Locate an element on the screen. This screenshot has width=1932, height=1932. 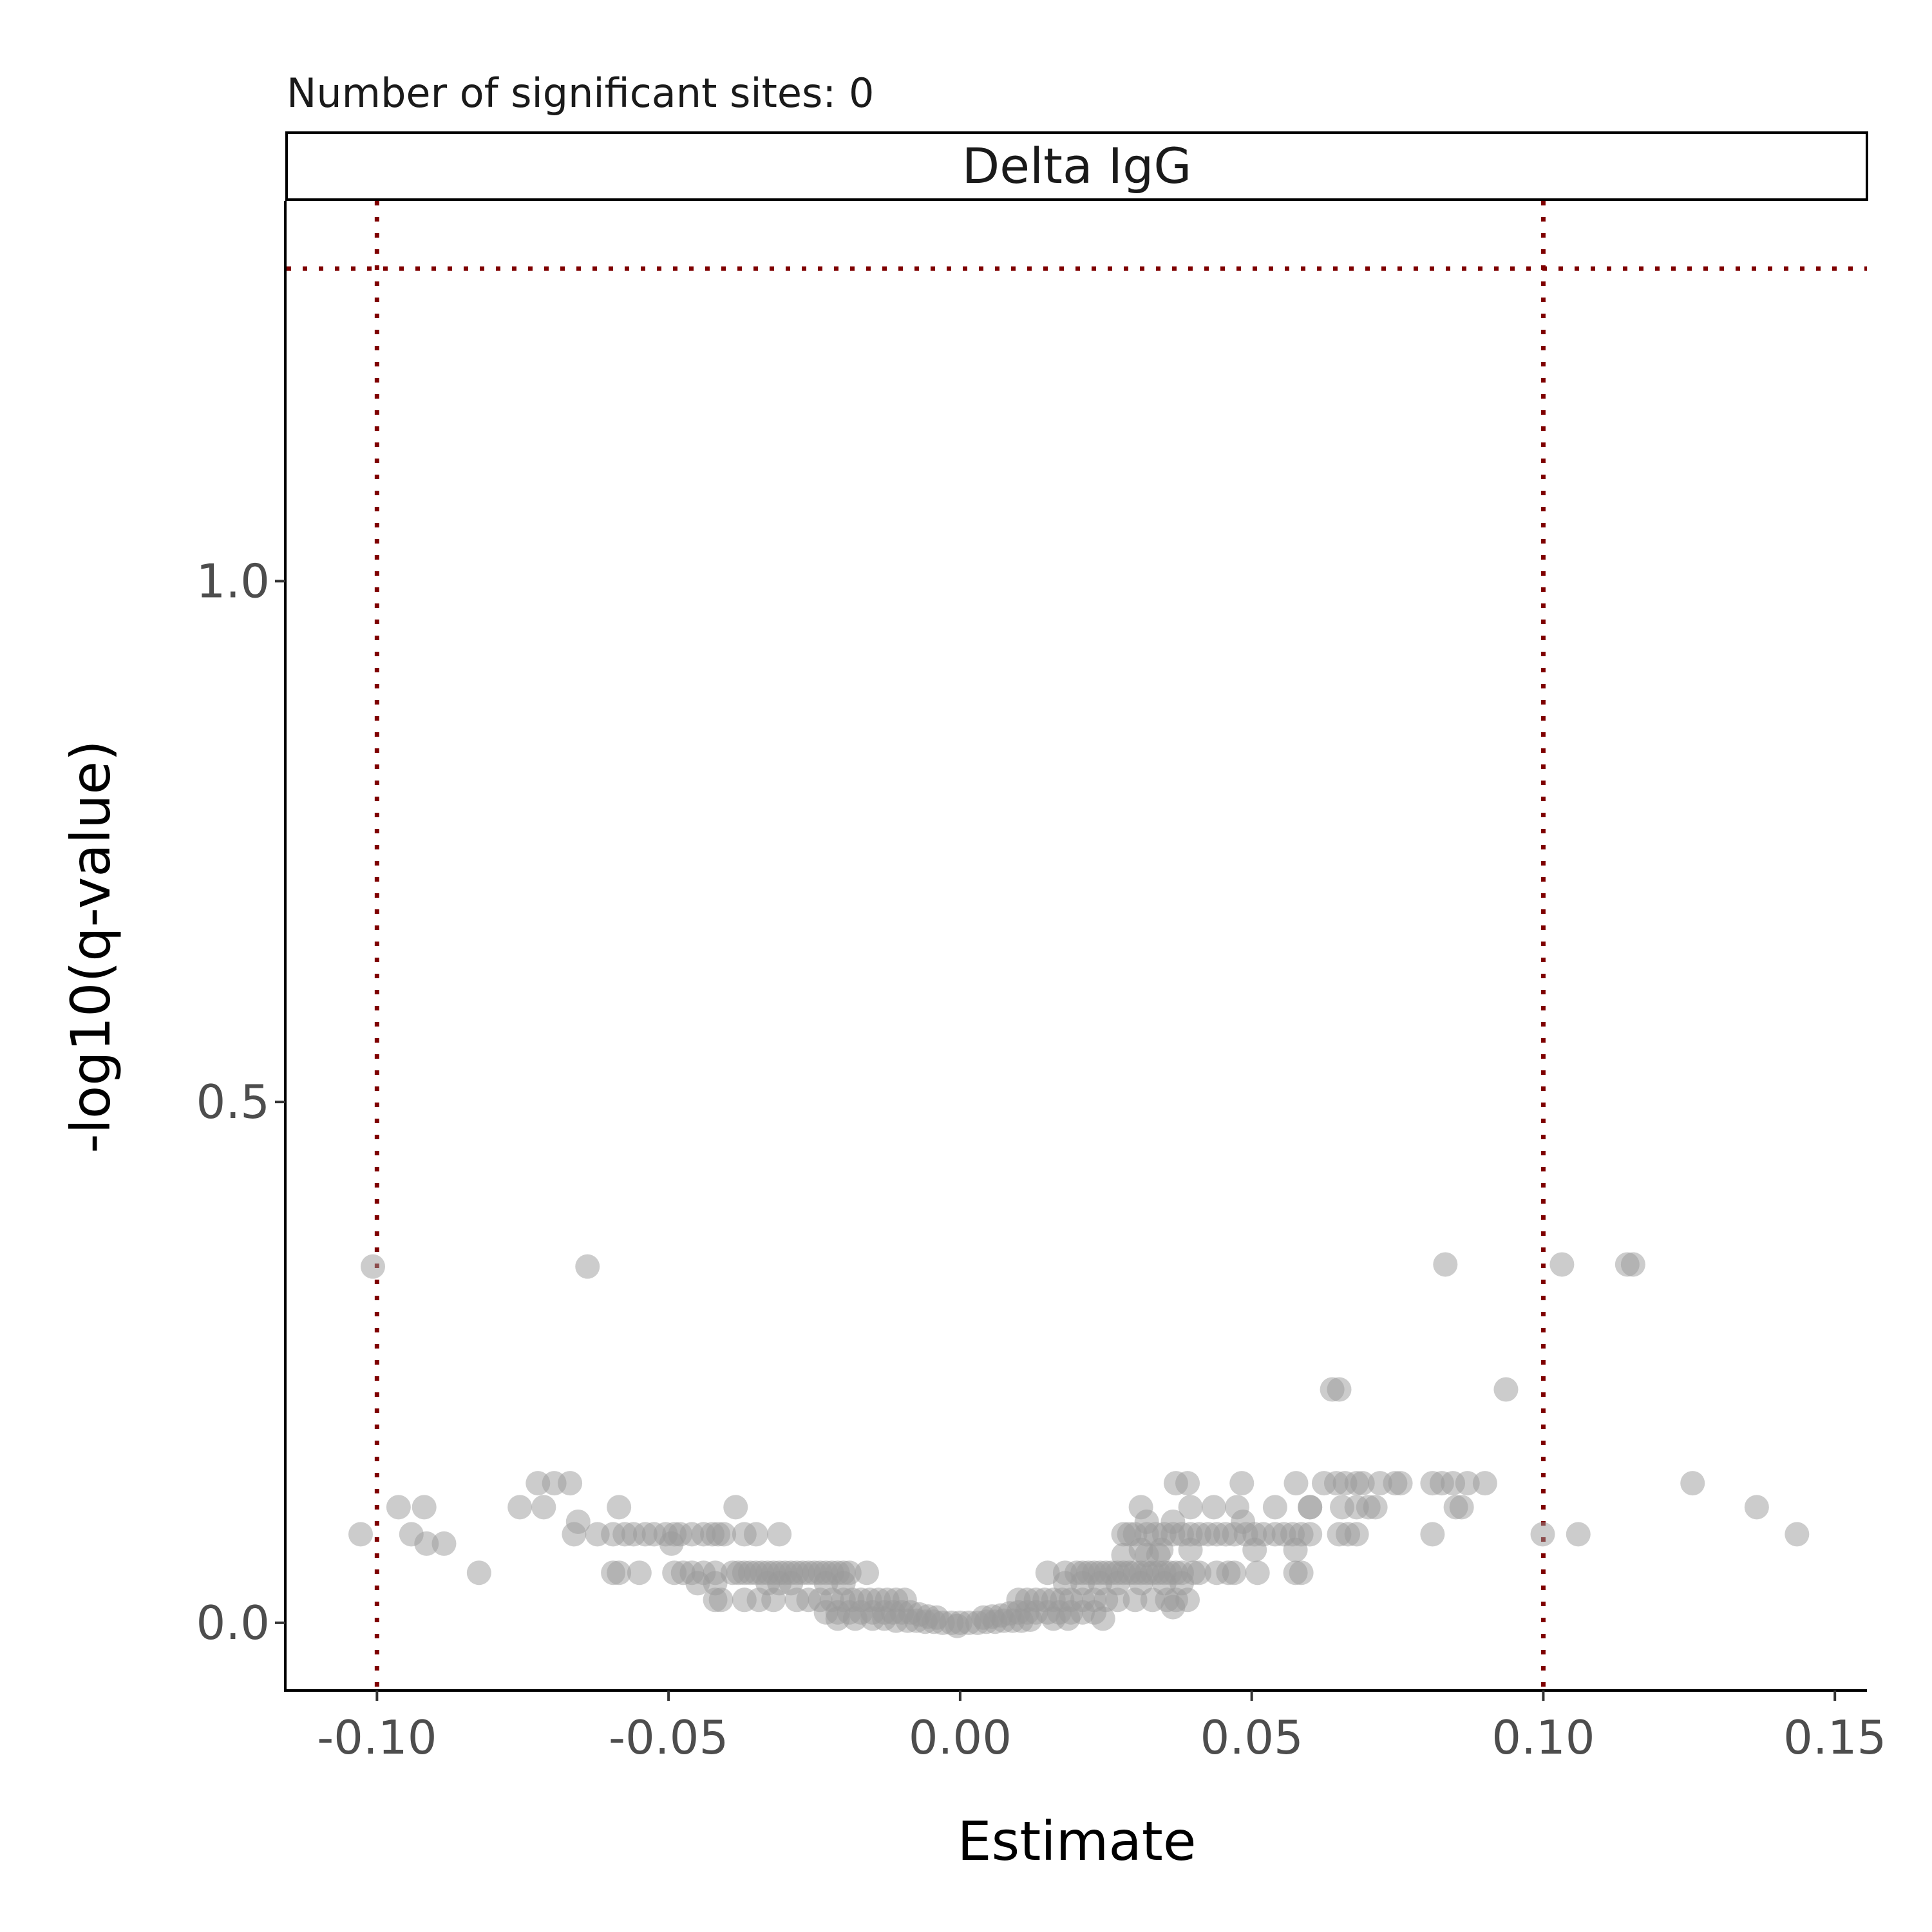
facet-strip is located at coordinates (1076, 166).